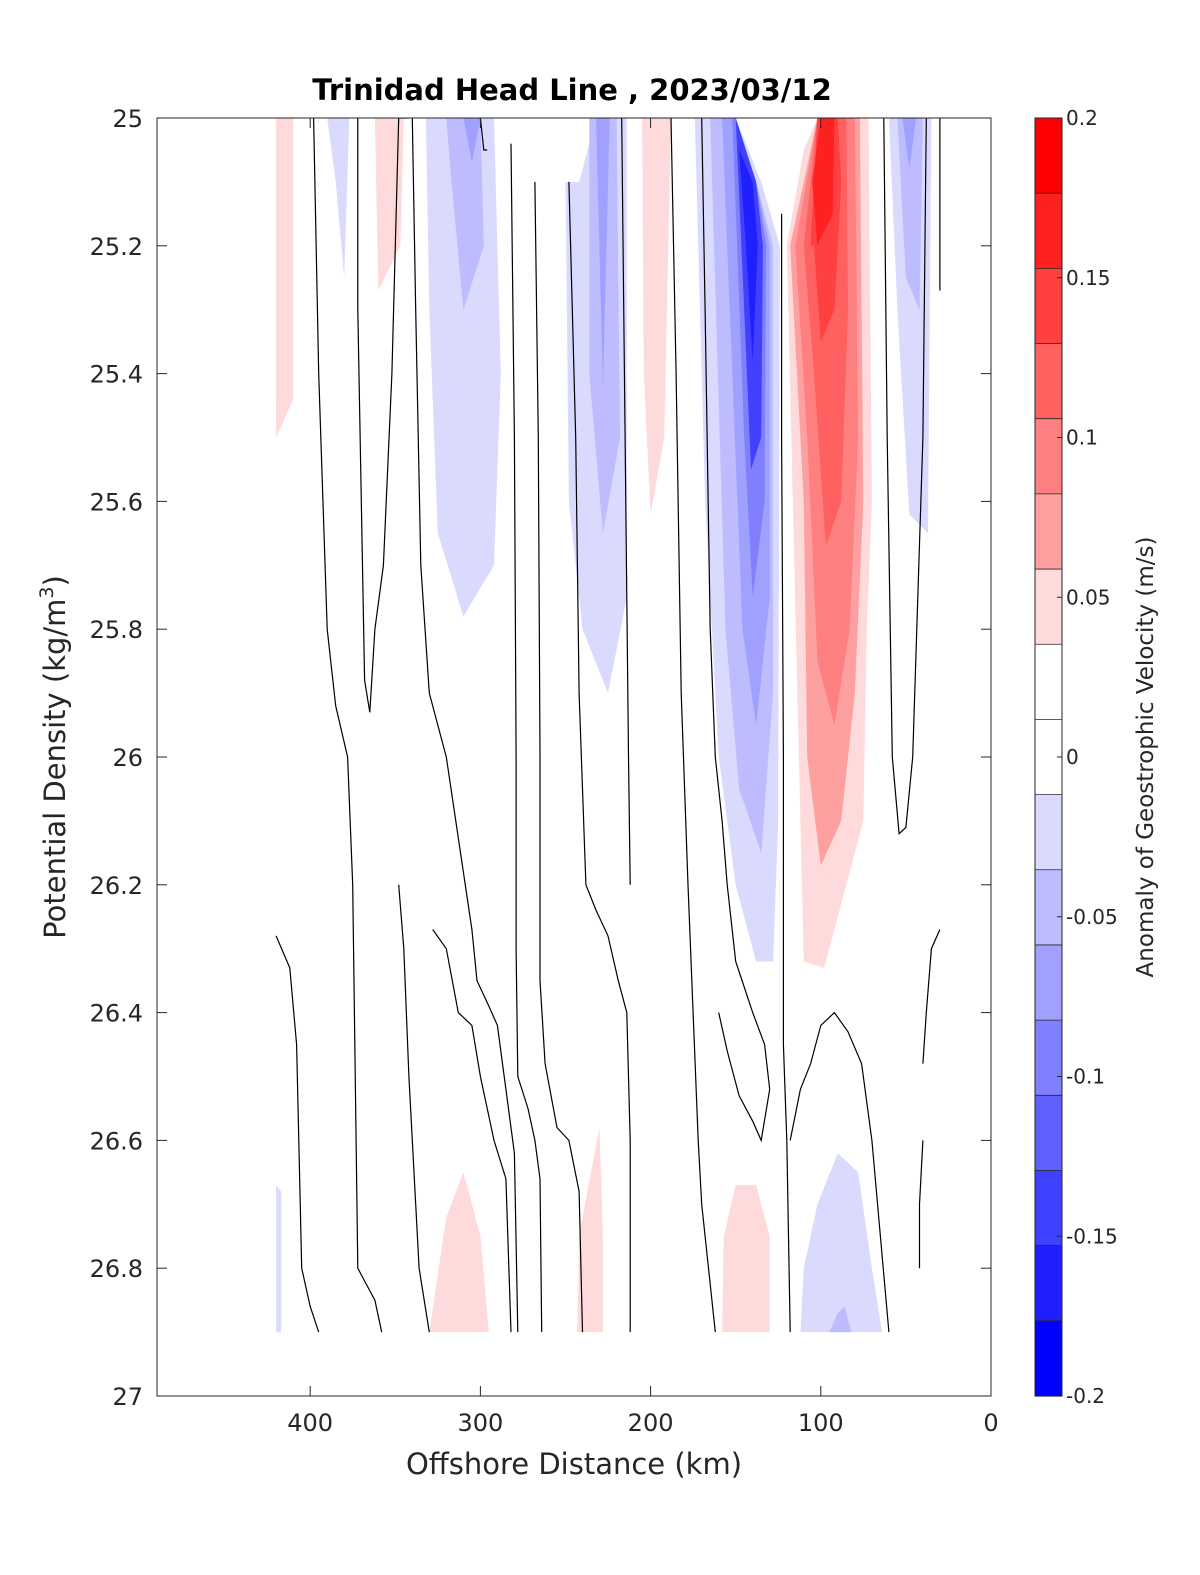  What do you see at coordinates (55, 769) in the screenshot?
I see `y-axis-title-main: Potential Density (kg/m` at bounding box center [55, 769].